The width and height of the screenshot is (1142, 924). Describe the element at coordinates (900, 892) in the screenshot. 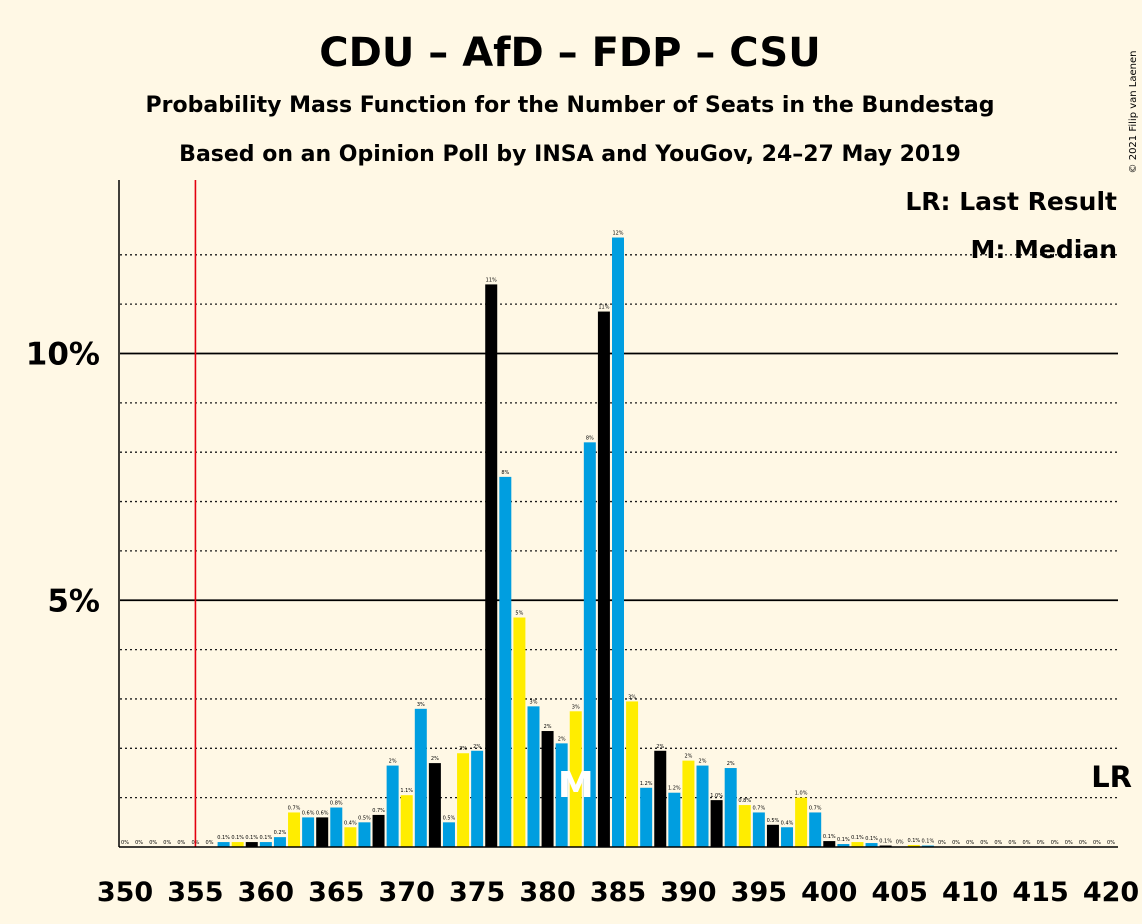

I see `x-tick-label-405: 405` at that location.